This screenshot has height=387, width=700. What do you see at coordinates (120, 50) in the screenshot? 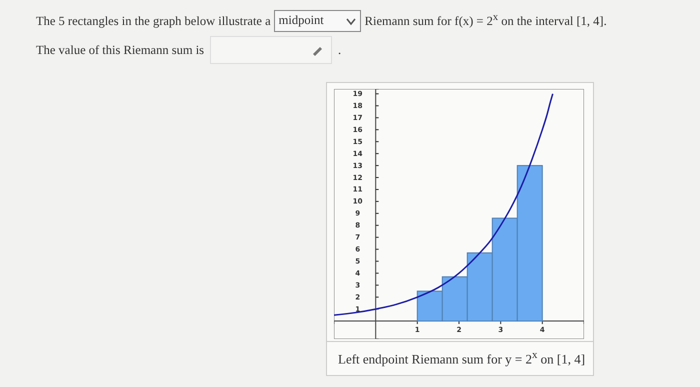
I see `text: The value of this Riemann sum is` at bounding box center [120, 50].